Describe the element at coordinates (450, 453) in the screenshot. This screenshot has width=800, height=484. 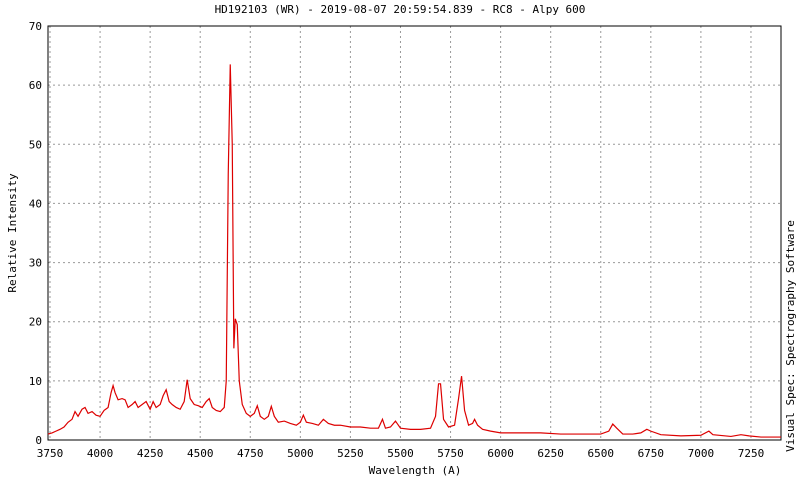
I see `x-tick-label: 5750` at that location.